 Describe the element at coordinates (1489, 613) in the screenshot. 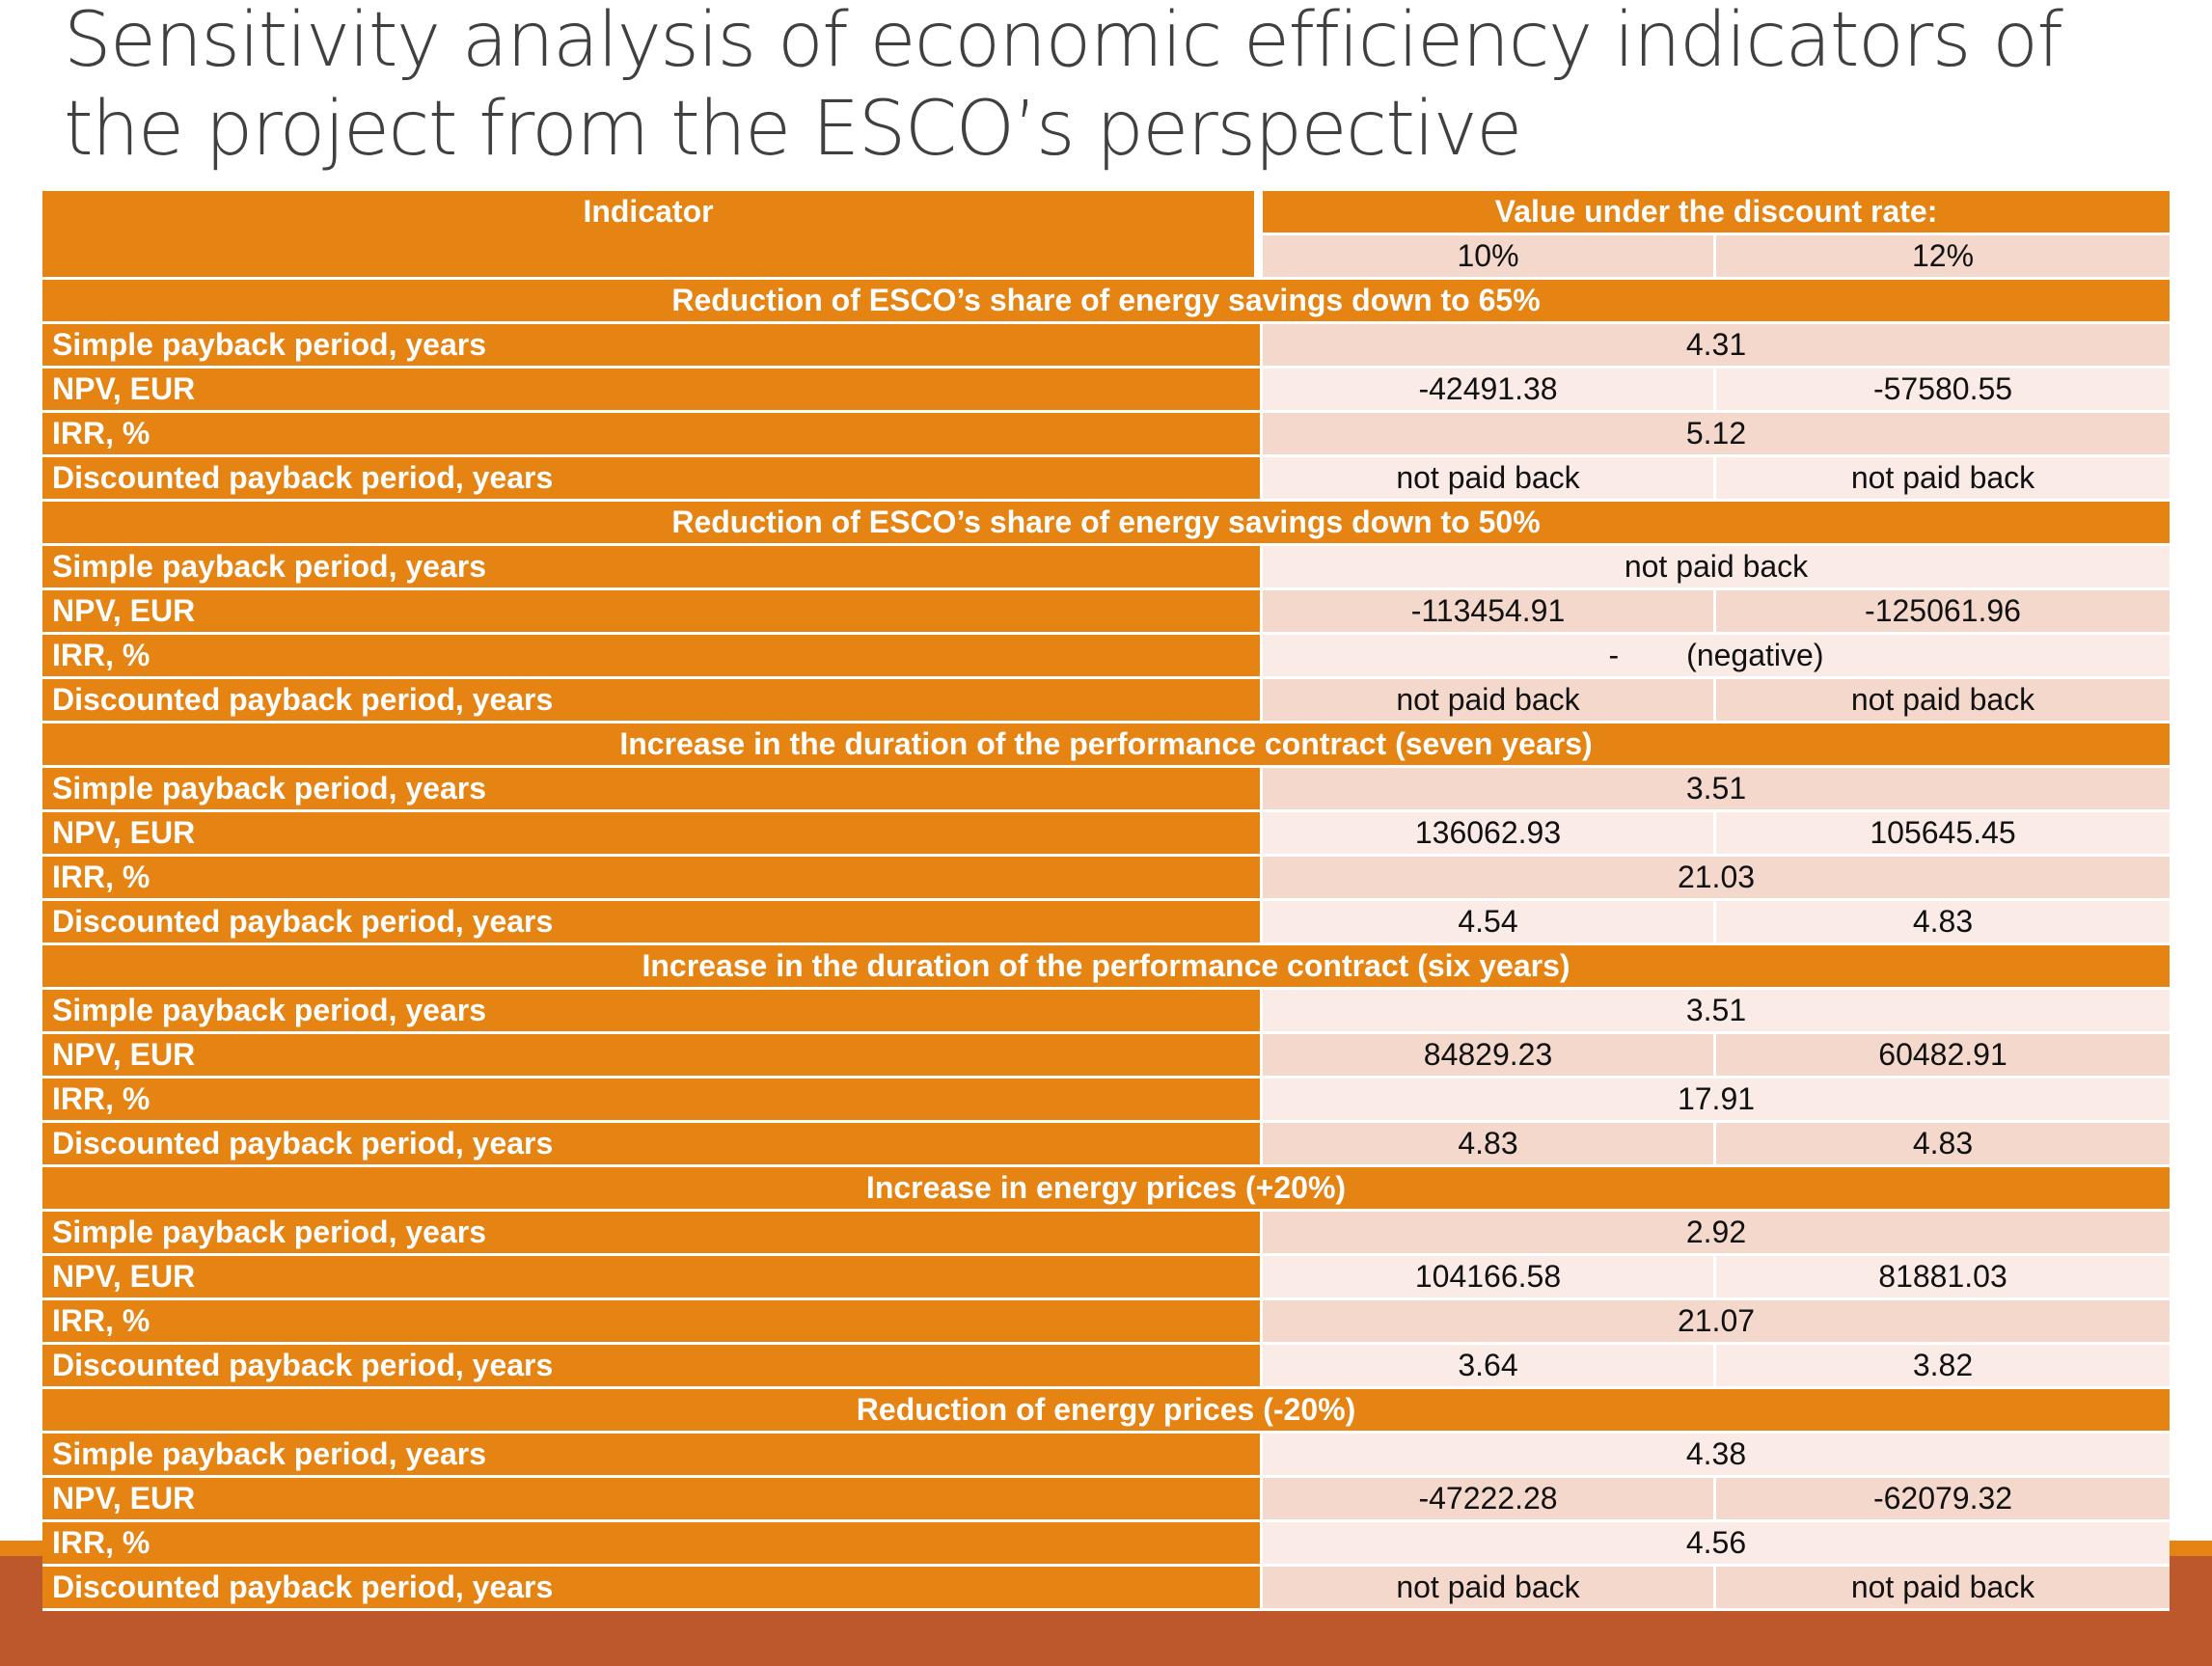

I see `npv-10-value: -113454.91` at that location.